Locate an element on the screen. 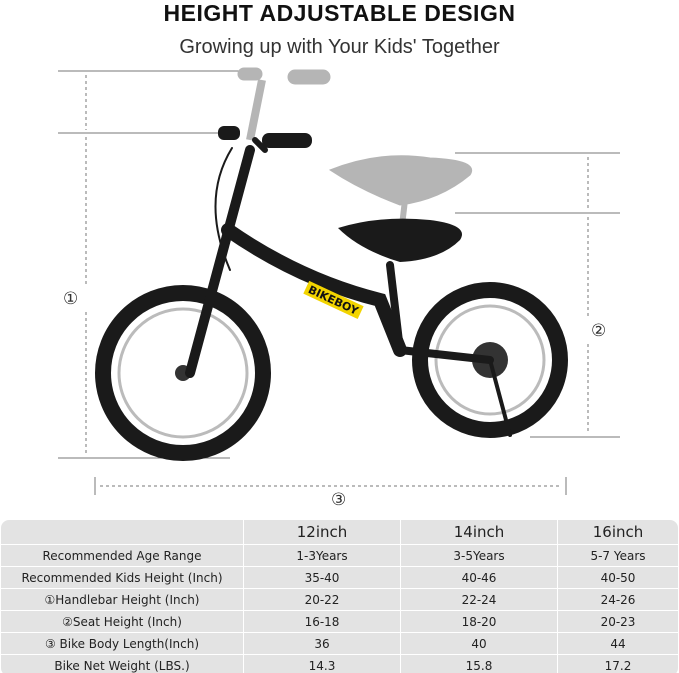  marker-body-length: ③ is located at coordinates (339, 500).